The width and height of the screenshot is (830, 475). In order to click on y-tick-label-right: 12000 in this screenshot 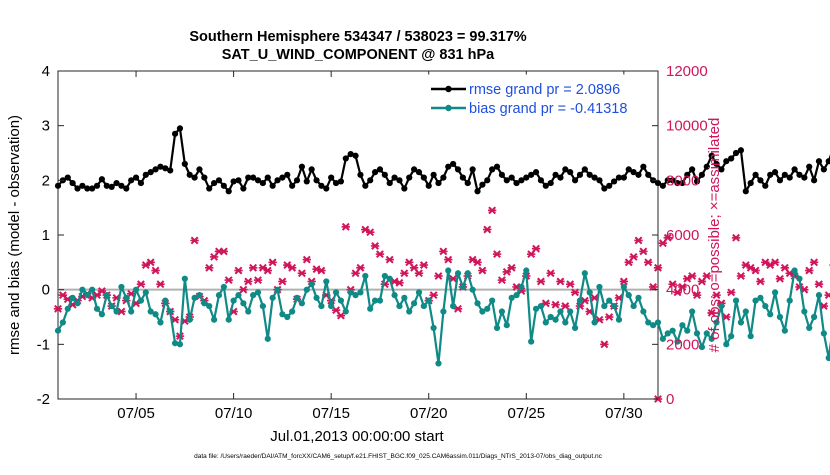, I will do `click(687, 71)`.